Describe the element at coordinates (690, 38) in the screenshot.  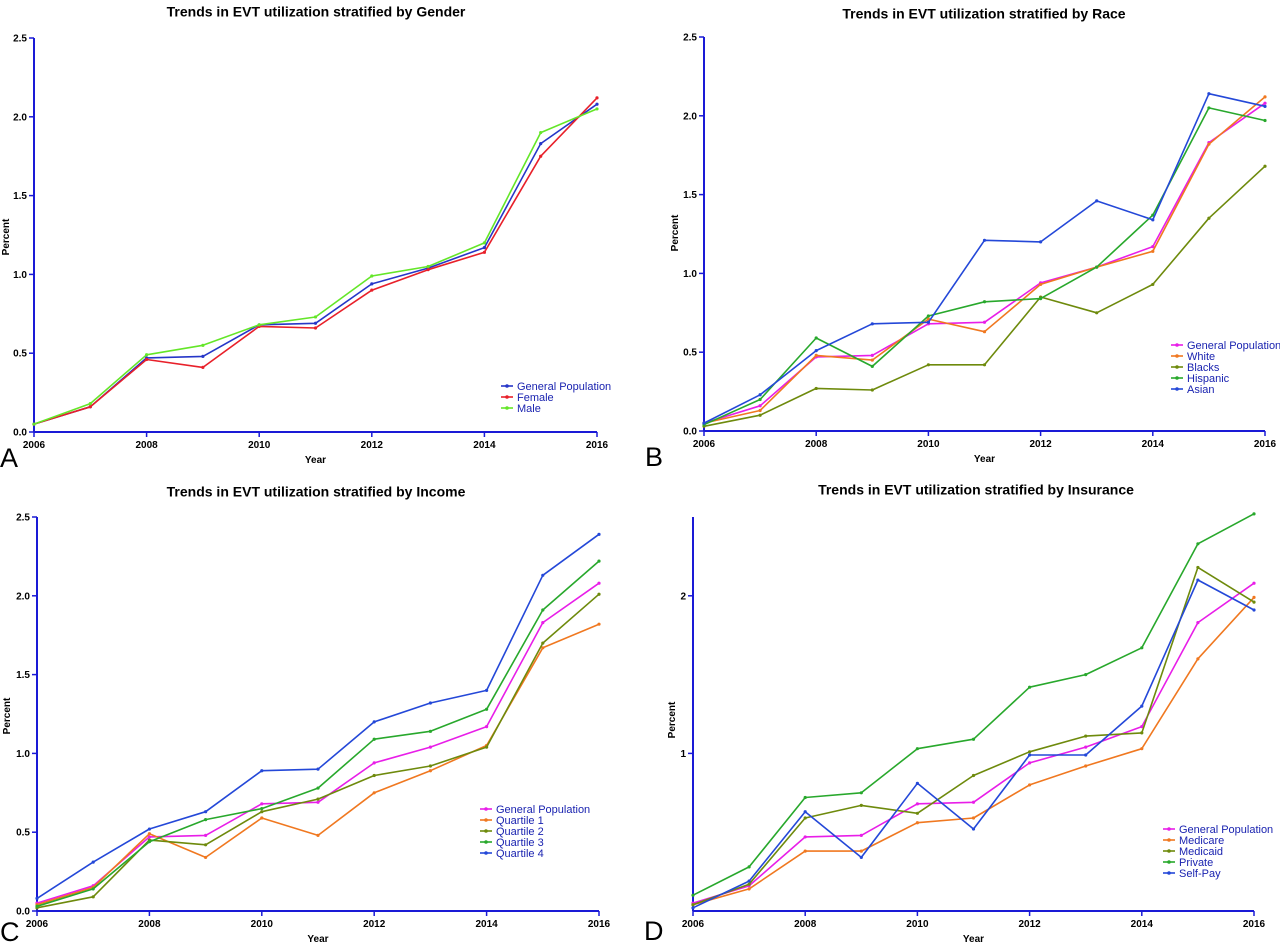
I see `y-tick-label: 2.5` at that location.